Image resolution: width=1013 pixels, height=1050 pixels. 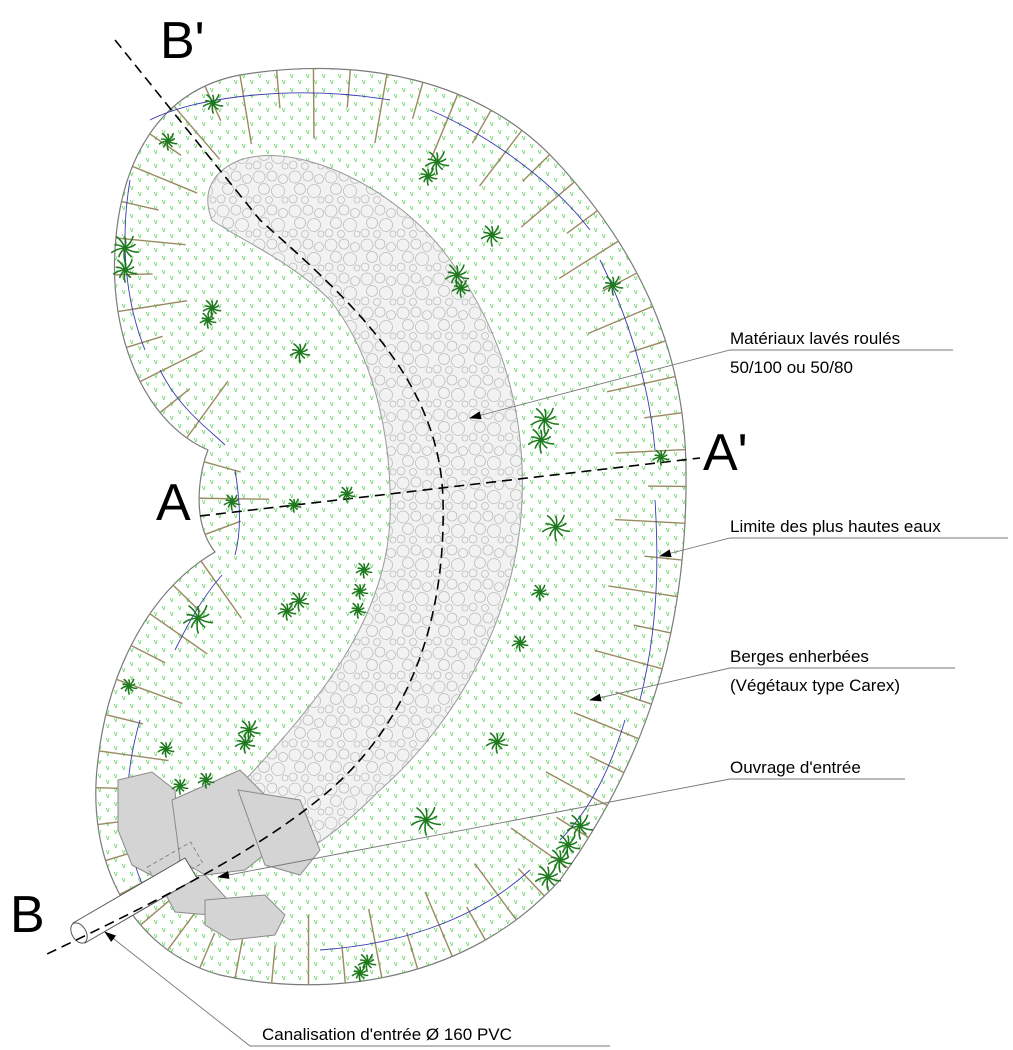 I want to click on section-label-b: B, so click(x=27, y=915).